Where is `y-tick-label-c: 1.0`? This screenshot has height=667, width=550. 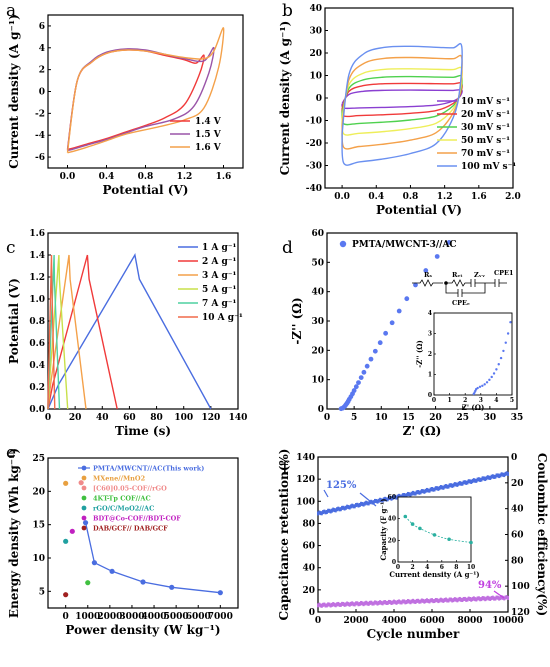 y-tick-label-c: 1.0 is located at coordinates (37, 300).